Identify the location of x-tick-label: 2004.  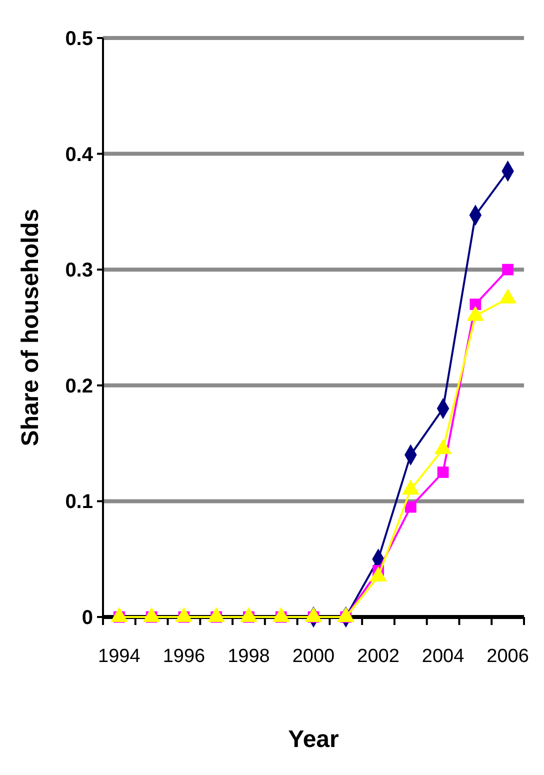
(443, 656).